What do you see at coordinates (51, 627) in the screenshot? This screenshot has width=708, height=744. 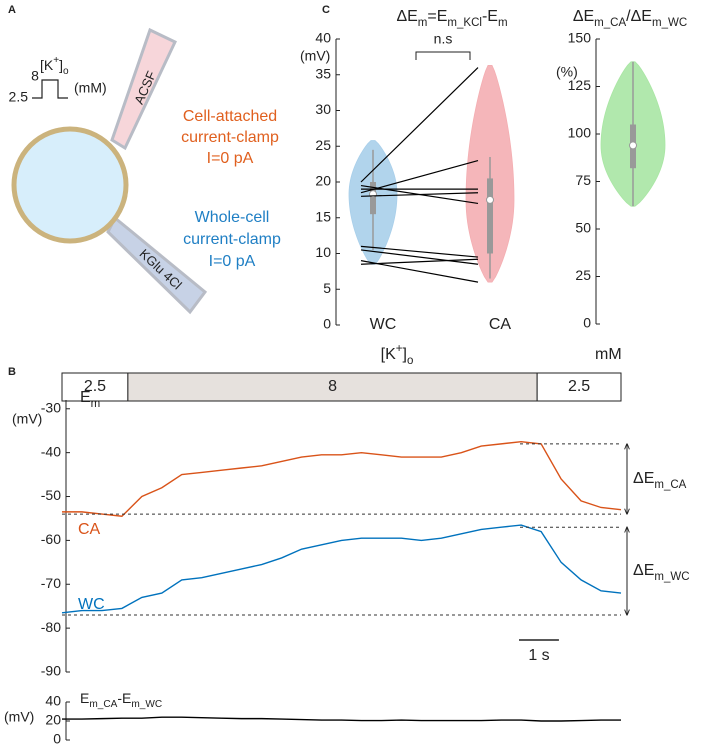 I see `y-tick-label: -80` at bounding box center [51, 627].